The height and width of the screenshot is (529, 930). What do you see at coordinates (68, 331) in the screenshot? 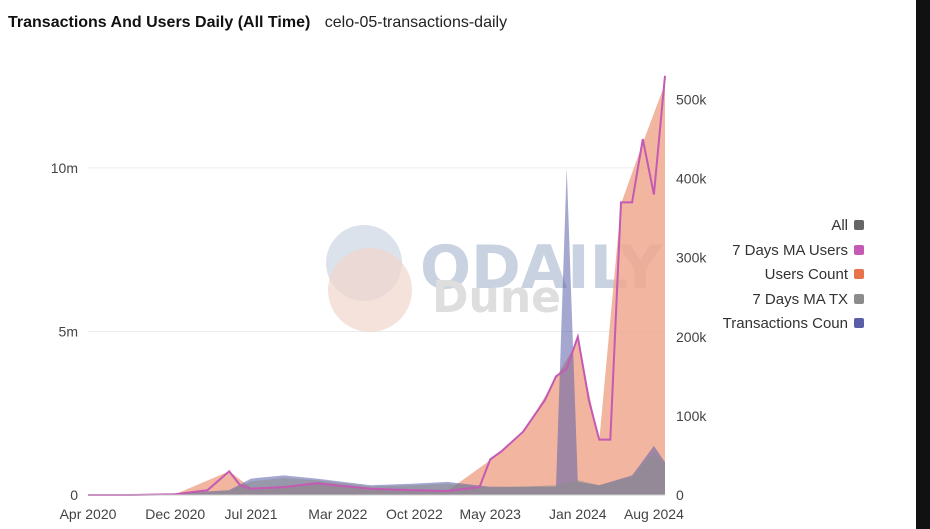
I see `y-left-tick-label: 5m` at bounding box center [68, 331].